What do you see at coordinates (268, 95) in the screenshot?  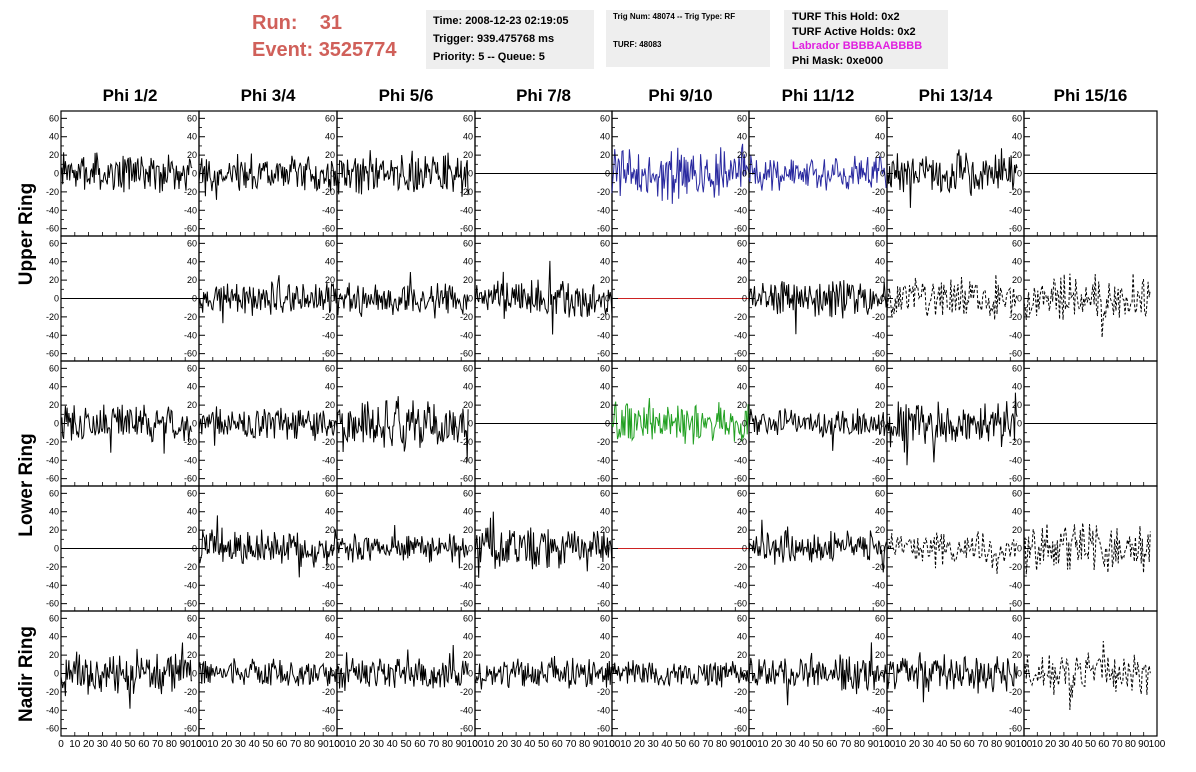 I see `column-header-2: Phi 3/4` at bounding box center [268, 95].